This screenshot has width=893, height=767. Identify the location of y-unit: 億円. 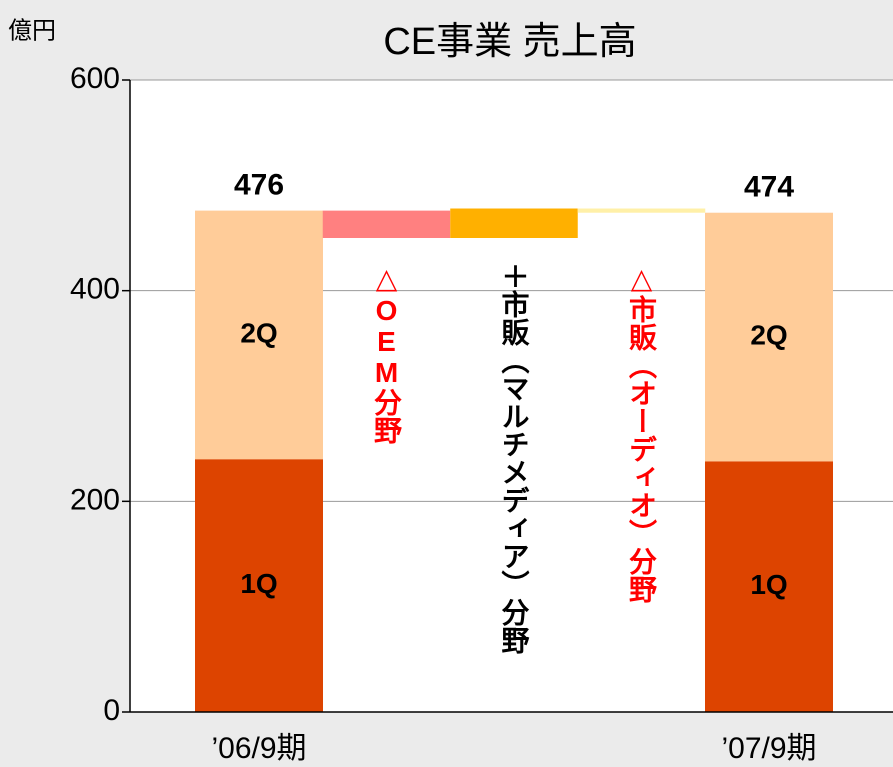
(32, 30).